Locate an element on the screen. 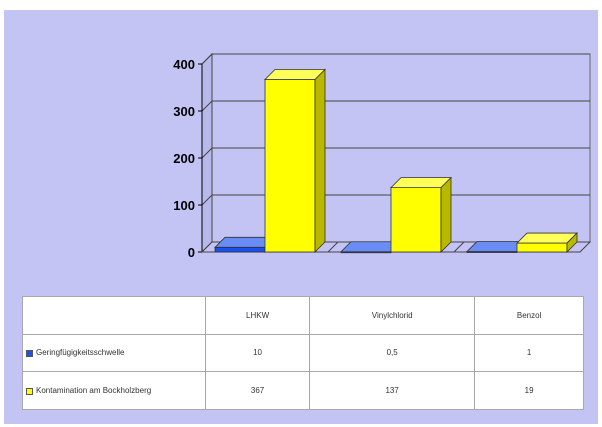 The width and height of the screenshot is (602, 427). series-label-cell: Kontamination am Bockholzberg is located at coordinates (114, 390).